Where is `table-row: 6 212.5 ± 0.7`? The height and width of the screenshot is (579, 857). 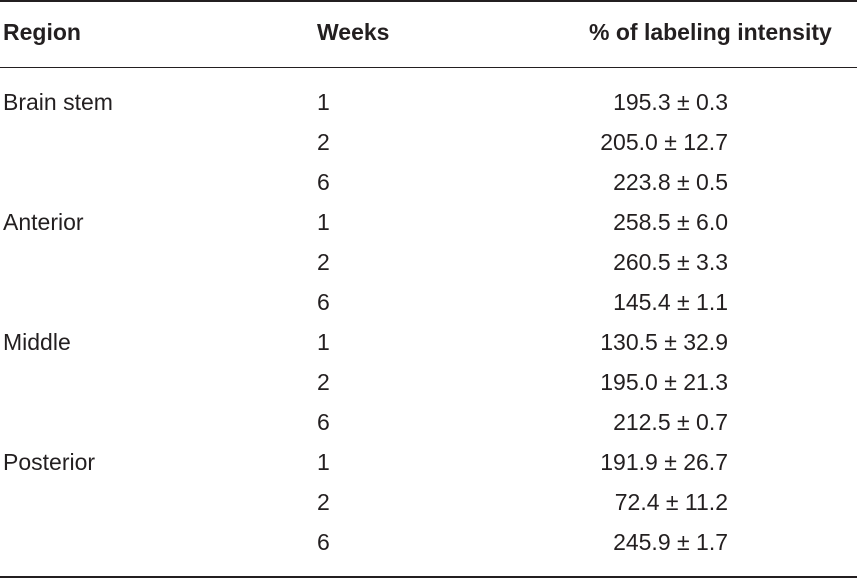
table-row: 6 212.5 ± 0.7 is located at coordinates (428, 422).